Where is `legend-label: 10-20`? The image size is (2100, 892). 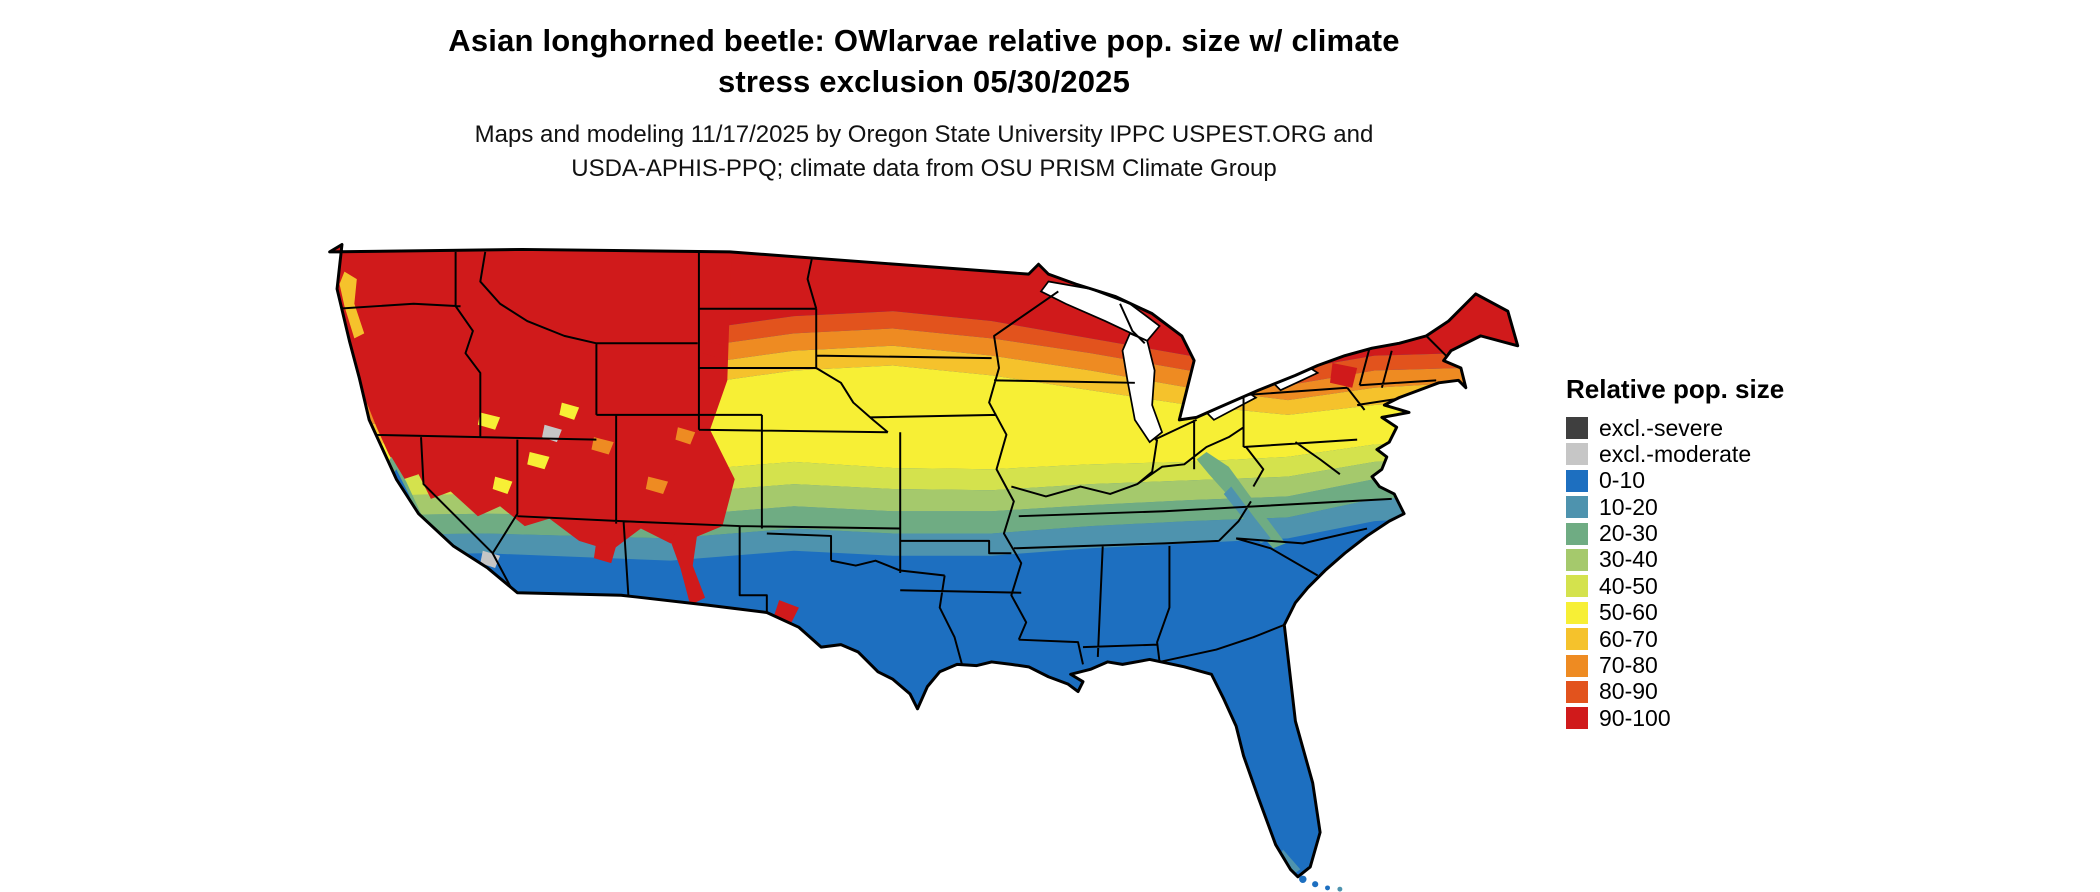
legend-label: 10-20 is located at coordinates (1628, 506).